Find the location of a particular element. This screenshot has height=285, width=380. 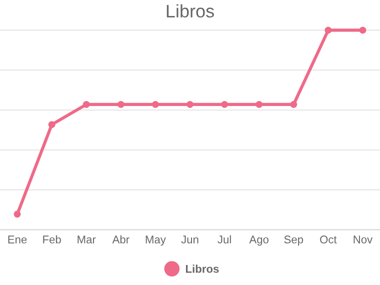

x-tick-label: Ago is located at coordinates (259, 241).